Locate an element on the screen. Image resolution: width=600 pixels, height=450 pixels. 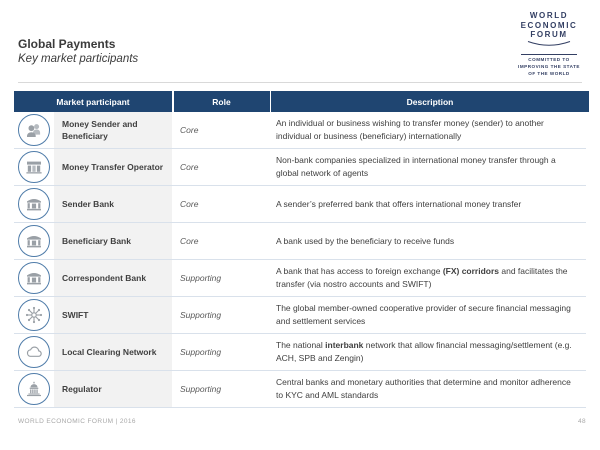
table-header-row: Market participant Role Description is located at coordinates (301, 101).